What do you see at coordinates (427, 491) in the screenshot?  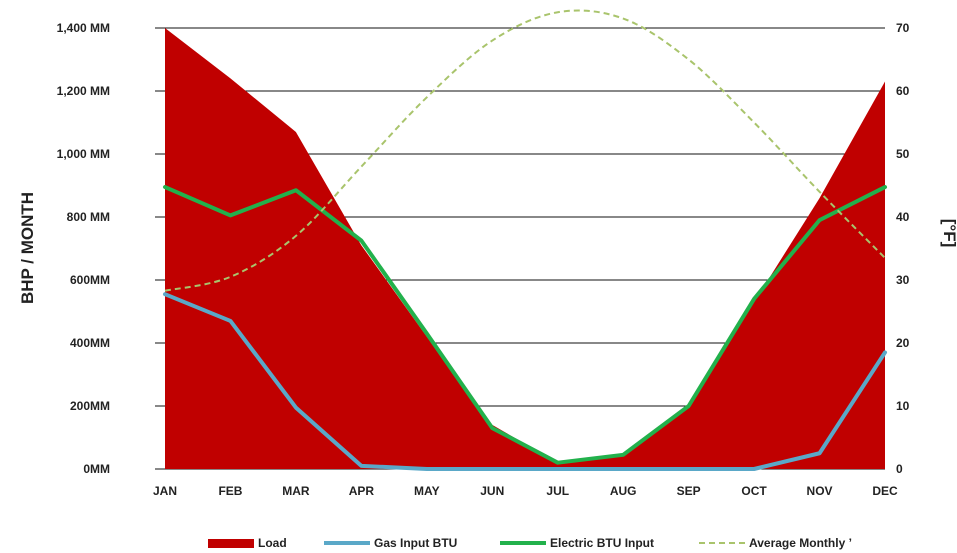 I see `x-tick-label-may: MAY` at bounding box center [427, 491].